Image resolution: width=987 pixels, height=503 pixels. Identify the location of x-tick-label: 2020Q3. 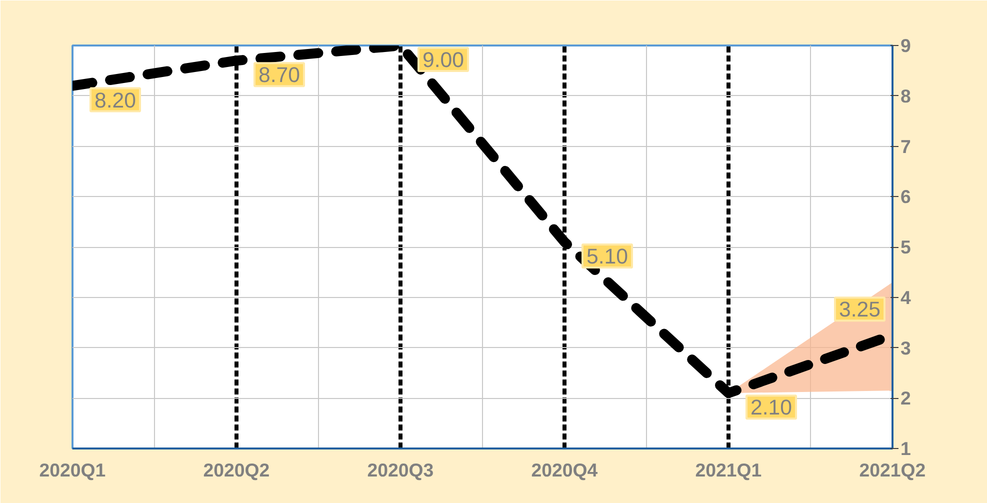
(400, 470).